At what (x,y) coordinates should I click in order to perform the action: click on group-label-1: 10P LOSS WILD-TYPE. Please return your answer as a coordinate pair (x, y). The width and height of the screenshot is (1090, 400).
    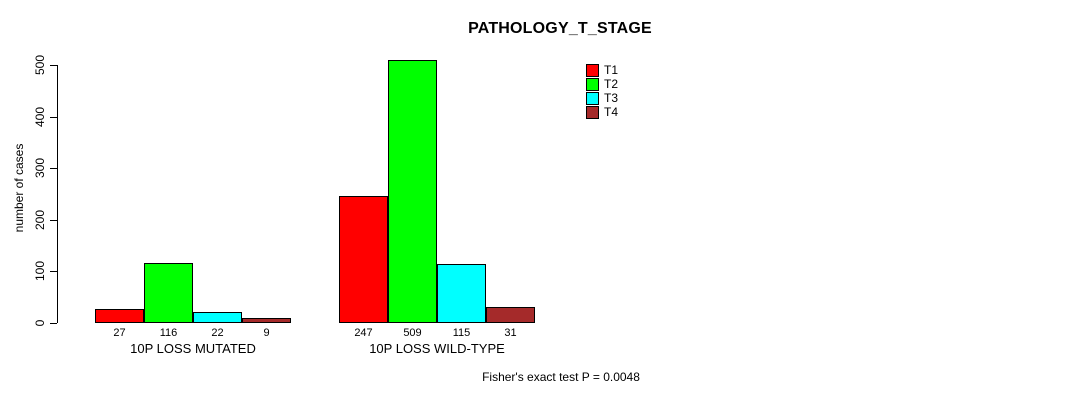
    Looking at the image, I should click on (437, 348).